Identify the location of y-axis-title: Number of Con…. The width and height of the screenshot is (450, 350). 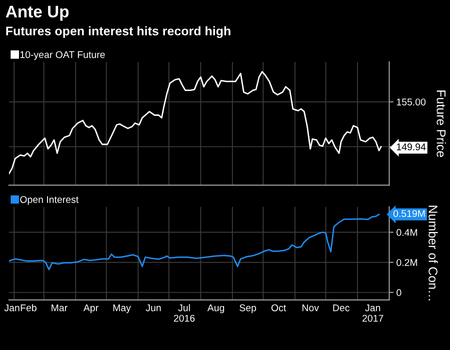
(433, 253).